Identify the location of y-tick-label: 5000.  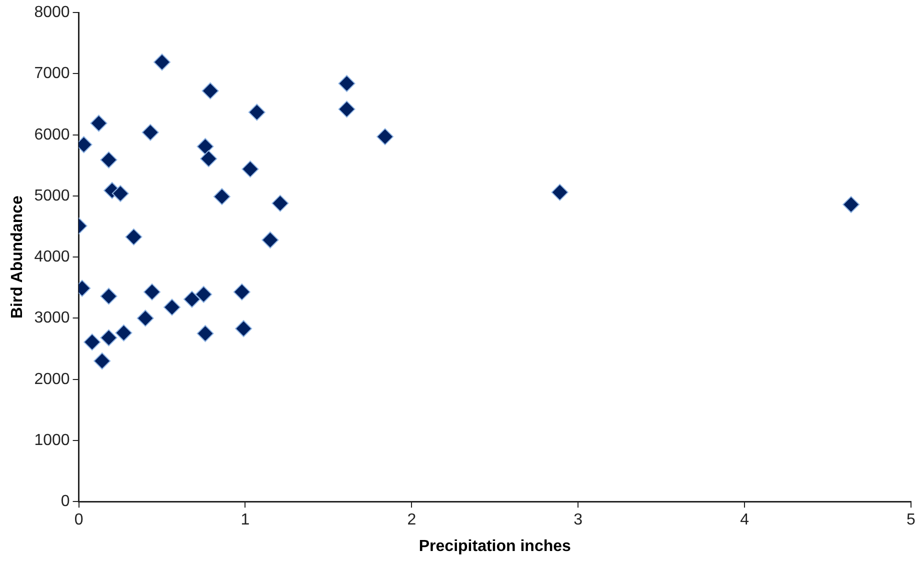
(52, 195).